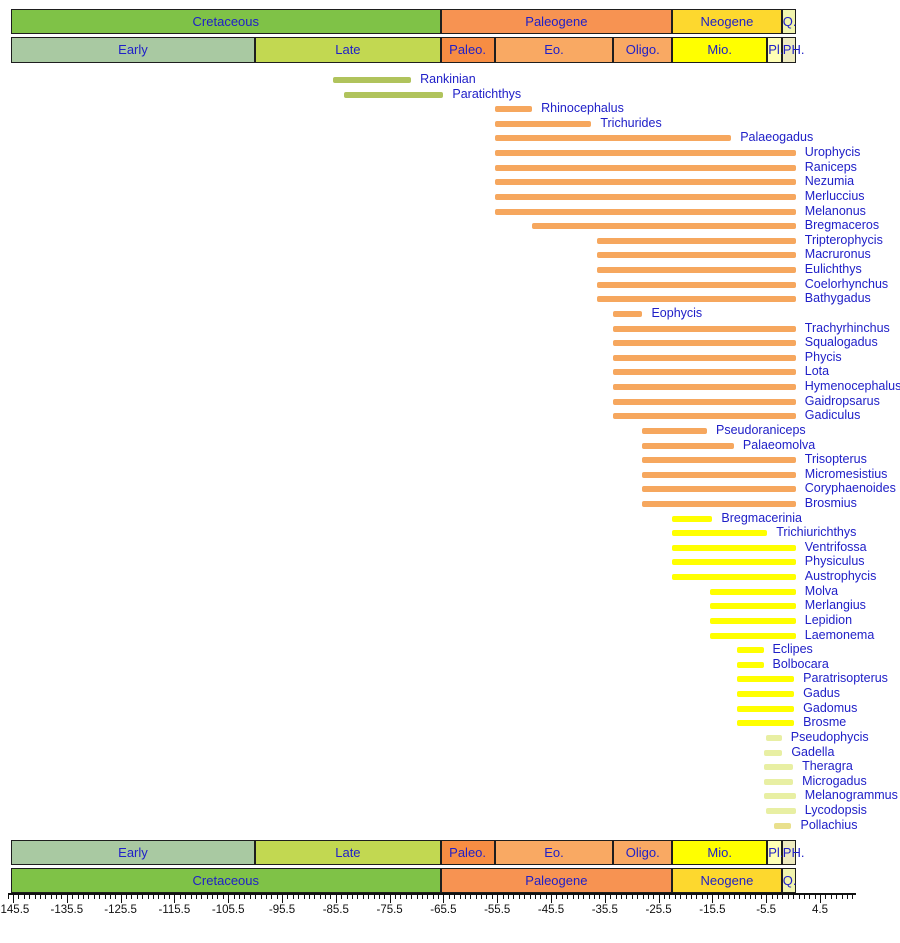 The height and width of the screenshot is (943, 900). I want to click on epoch-top-box-6: Pl., so click(775, 50).